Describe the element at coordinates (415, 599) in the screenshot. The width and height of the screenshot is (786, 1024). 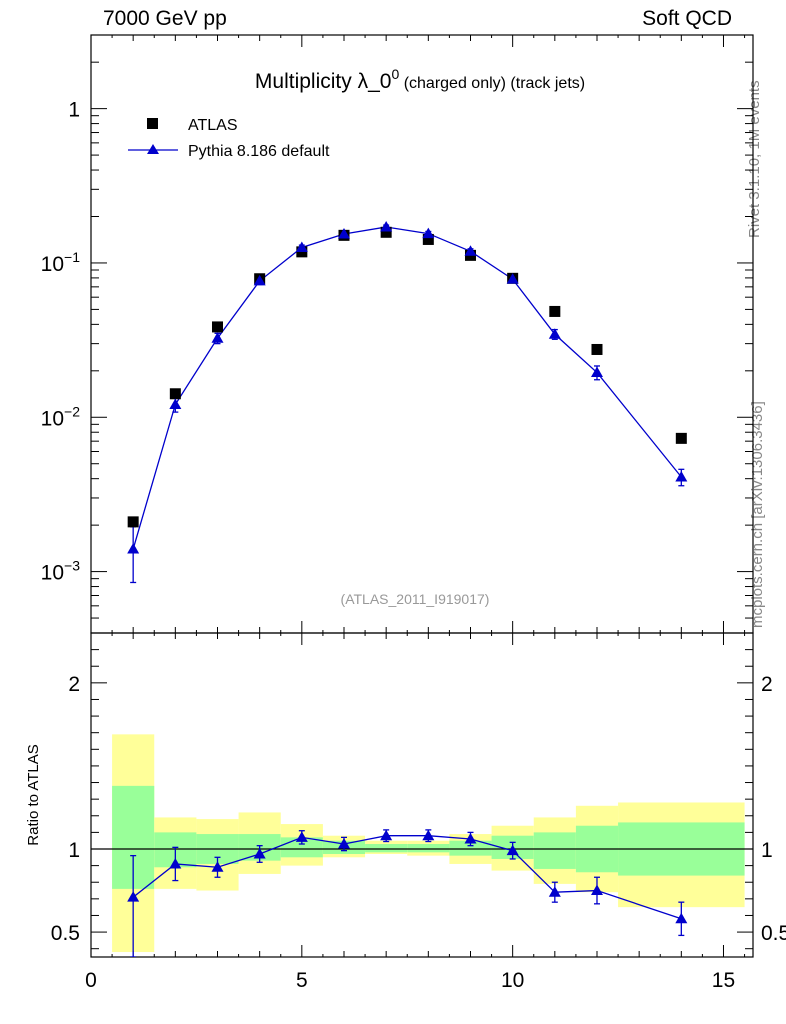
I see `analysis-label: (ATLAS_2011_I919017)` at that location.